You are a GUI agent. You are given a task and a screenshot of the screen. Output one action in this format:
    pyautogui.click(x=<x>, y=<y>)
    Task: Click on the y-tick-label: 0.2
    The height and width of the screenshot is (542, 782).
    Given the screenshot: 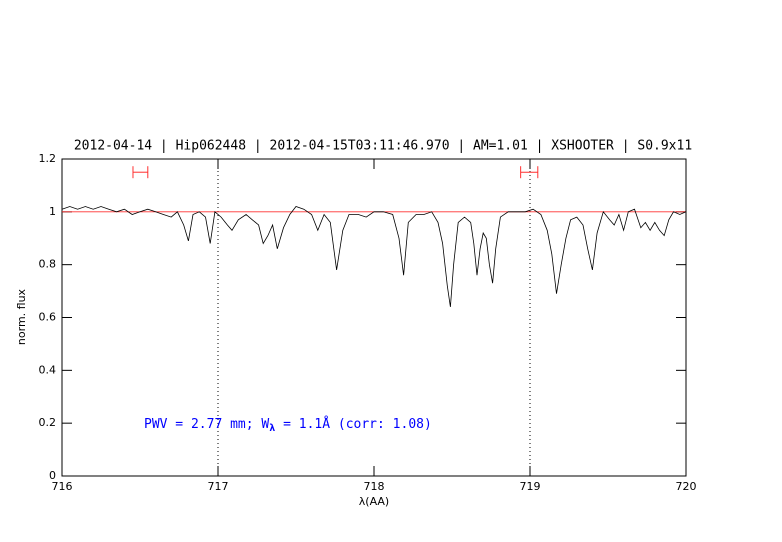 What is the action you would take?
    pyautogui.click(x=48, y=422)
    